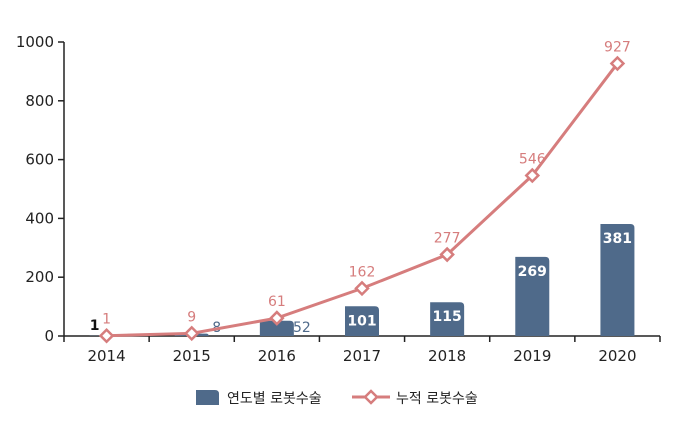  Describe the element at coordinates (532, 356) in the screenshot. I see `x-tick-label: 2019` at that location.